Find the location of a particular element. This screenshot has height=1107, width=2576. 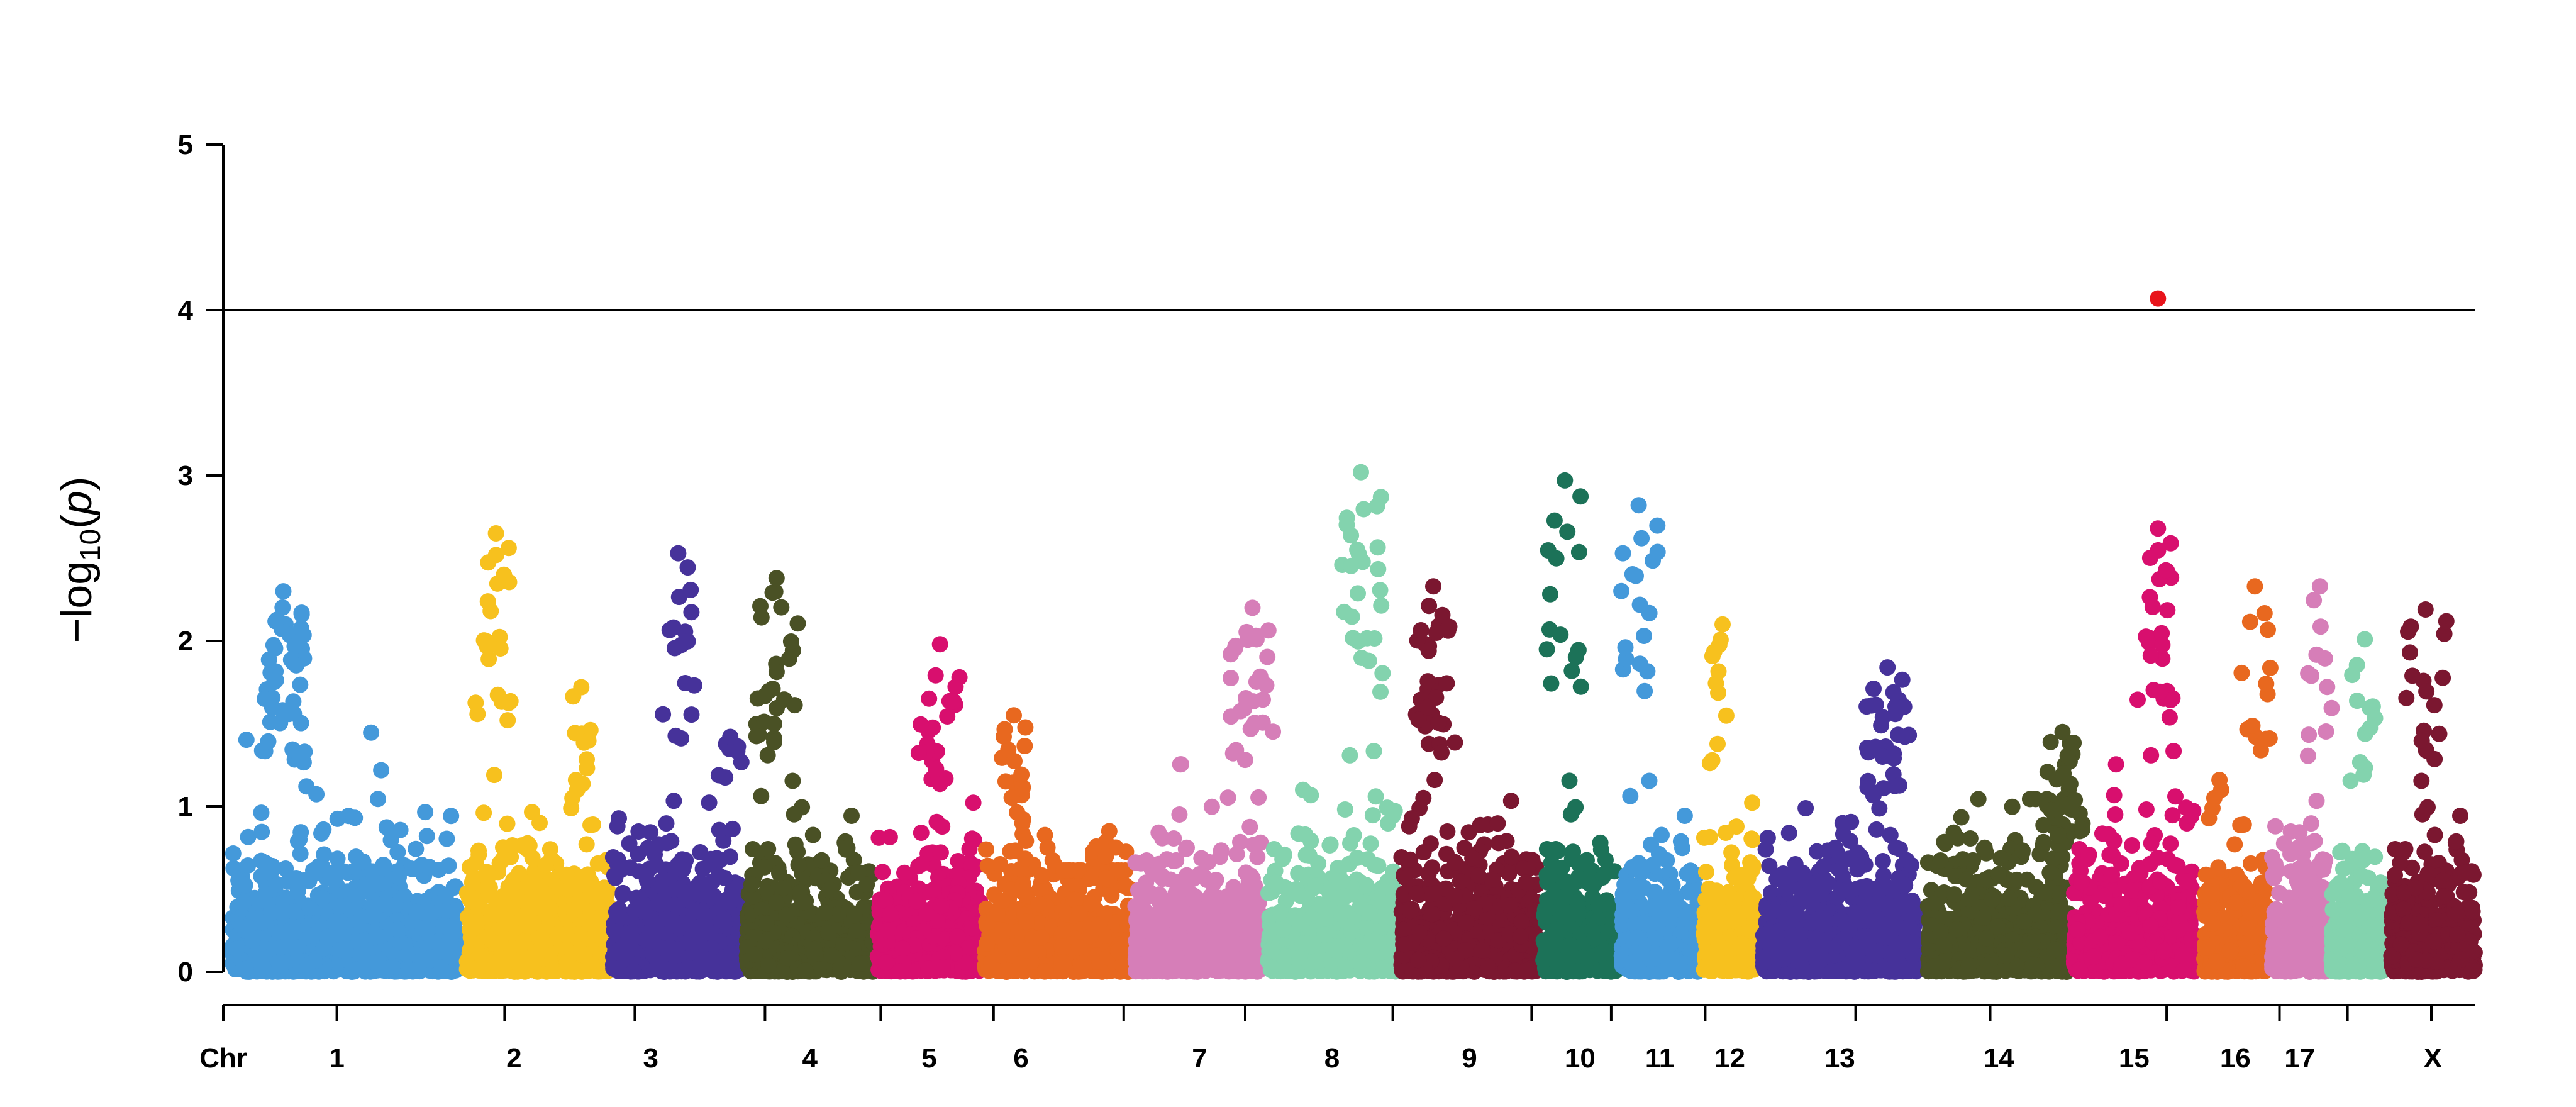

y-axis-title-subscript: 10 is located at coordinates (90, 545).